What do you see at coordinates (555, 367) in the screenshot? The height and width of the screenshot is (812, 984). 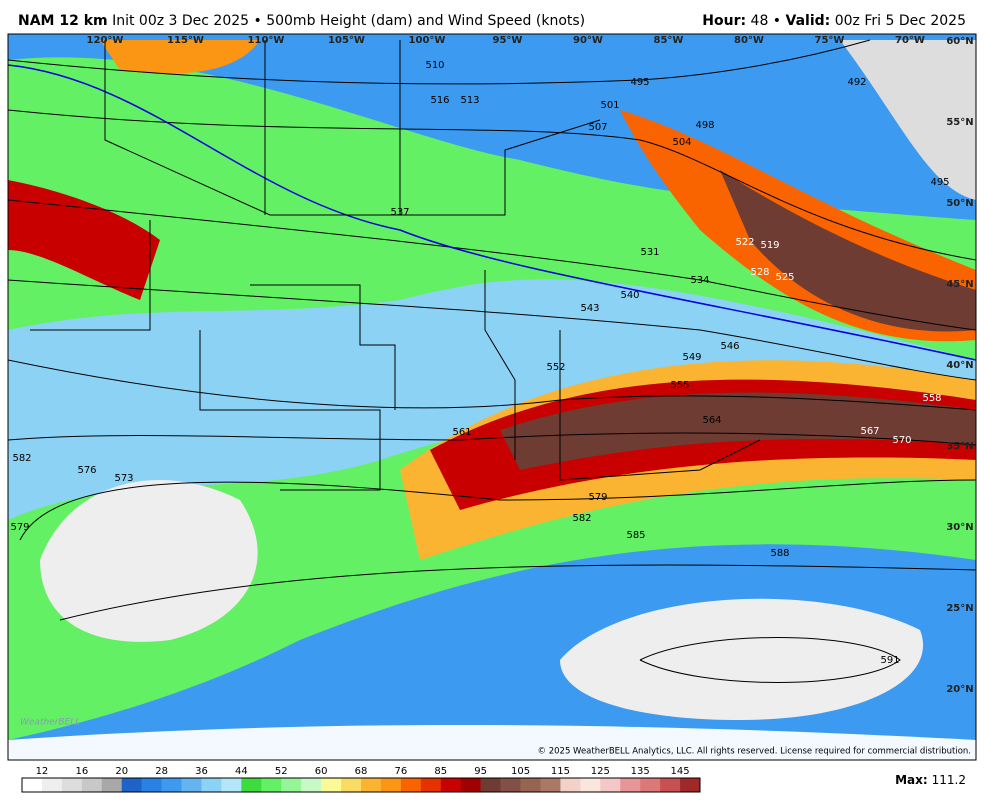 I see `contour-label: 552` at bounding box center [555, 367].